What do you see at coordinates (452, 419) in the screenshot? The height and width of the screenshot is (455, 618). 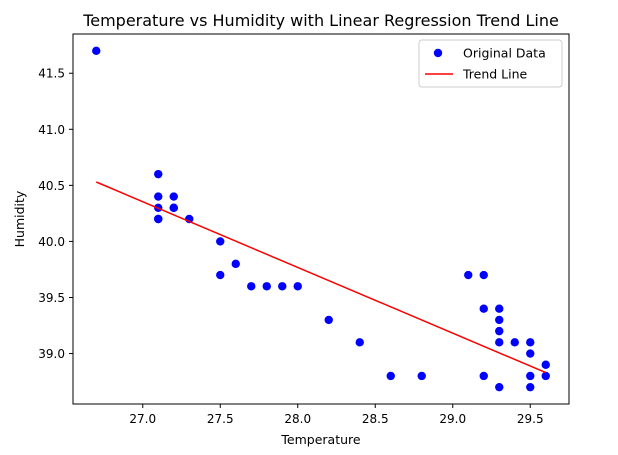 I see `x-tick-label: 29.0` at bounding box center [452, 419].